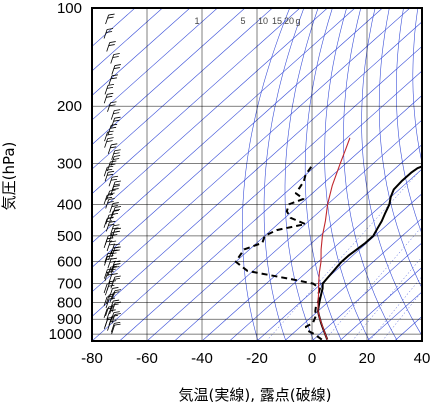 Image resolution: width=431 pixels, height=408 pixels. Describe the element at coordinates (312, 358) in the screenshot. I see `x-tick-label: 0` at that location.